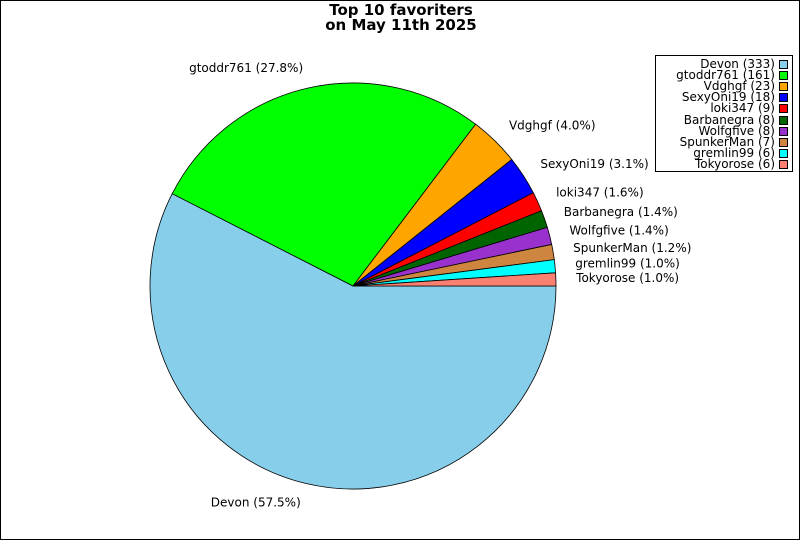 Image resolution: width=800 pixels, height=540 pixels. What do you see at coordinates (454, 279) in the screenshot?
I see `pie-slice-tokyorose` at bounding box center [454, 279].